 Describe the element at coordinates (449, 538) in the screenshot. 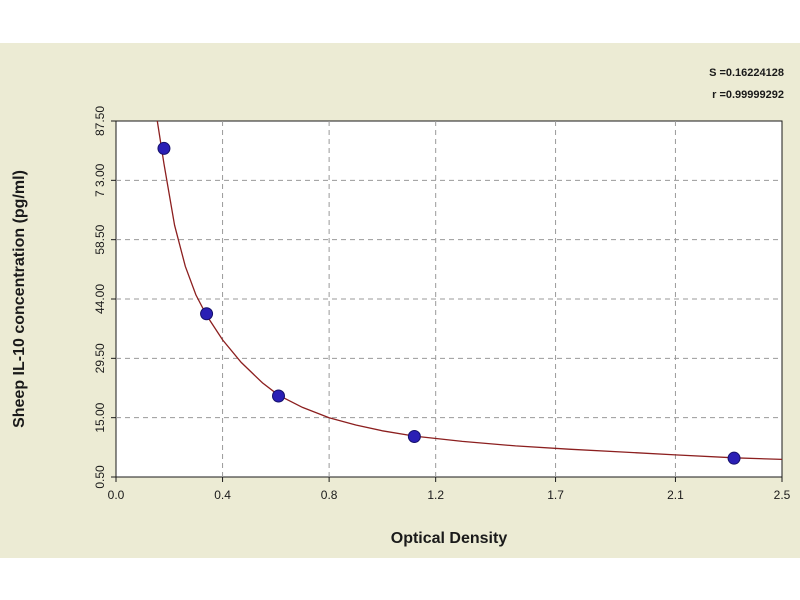

I see `x-axis-title: Optical Density` at that location.